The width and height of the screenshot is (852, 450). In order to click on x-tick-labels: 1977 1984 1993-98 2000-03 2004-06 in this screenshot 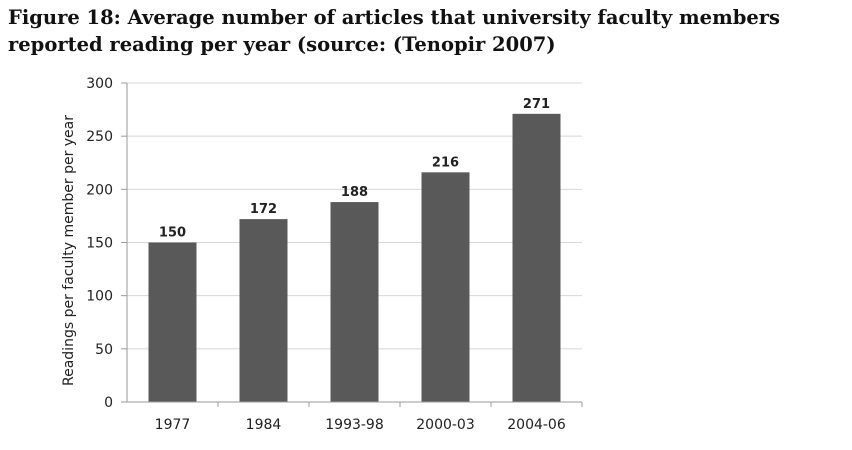, I will do `click(360, 425)`.